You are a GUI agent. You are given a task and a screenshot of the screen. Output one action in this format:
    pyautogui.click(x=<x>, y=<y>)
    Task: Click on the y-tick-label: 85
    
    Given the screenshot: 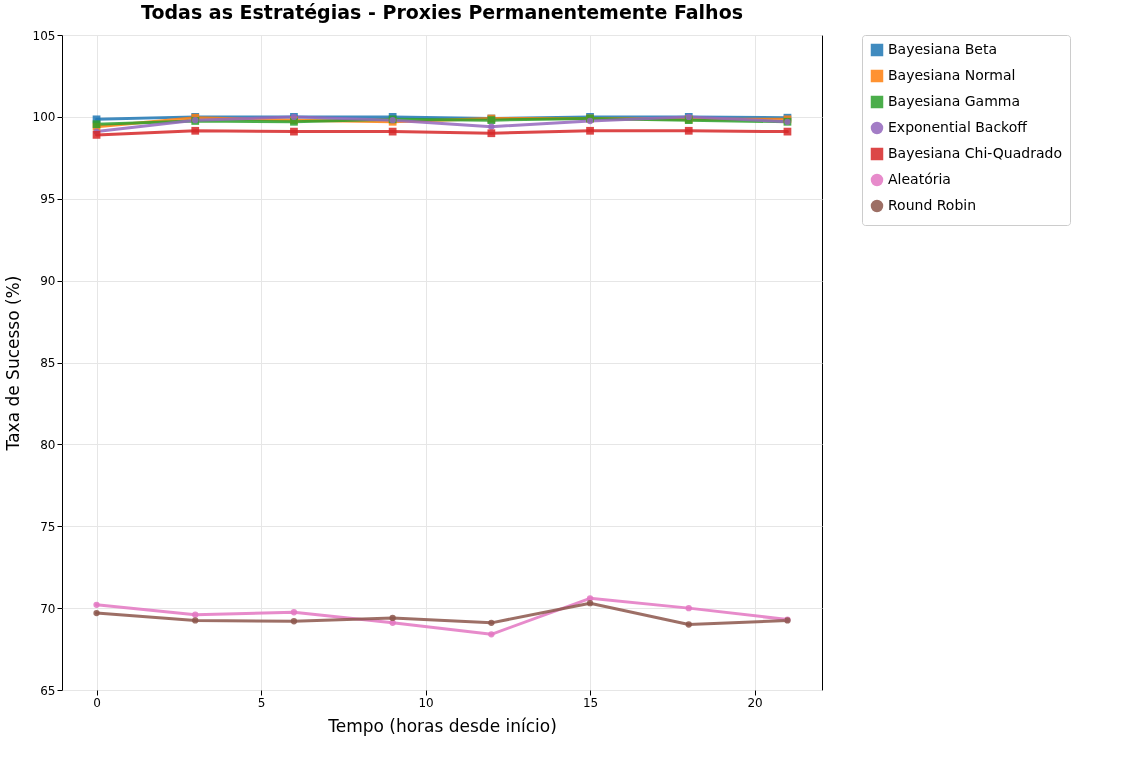 What is the action you would take?
    pyautogui.click(x=48, y=363)
    